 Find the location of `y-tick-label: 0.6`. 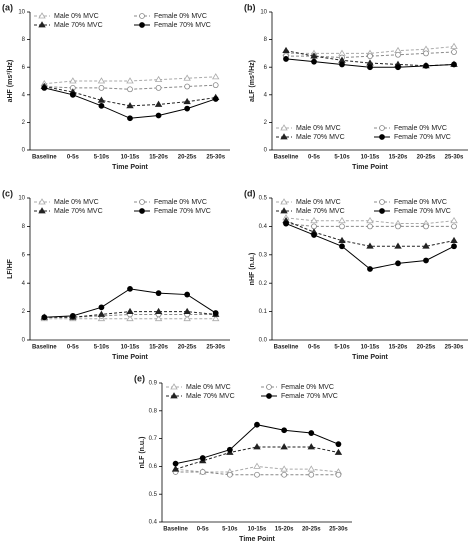

y-tick-label: 0.6 is located at coordinates (153, 467).